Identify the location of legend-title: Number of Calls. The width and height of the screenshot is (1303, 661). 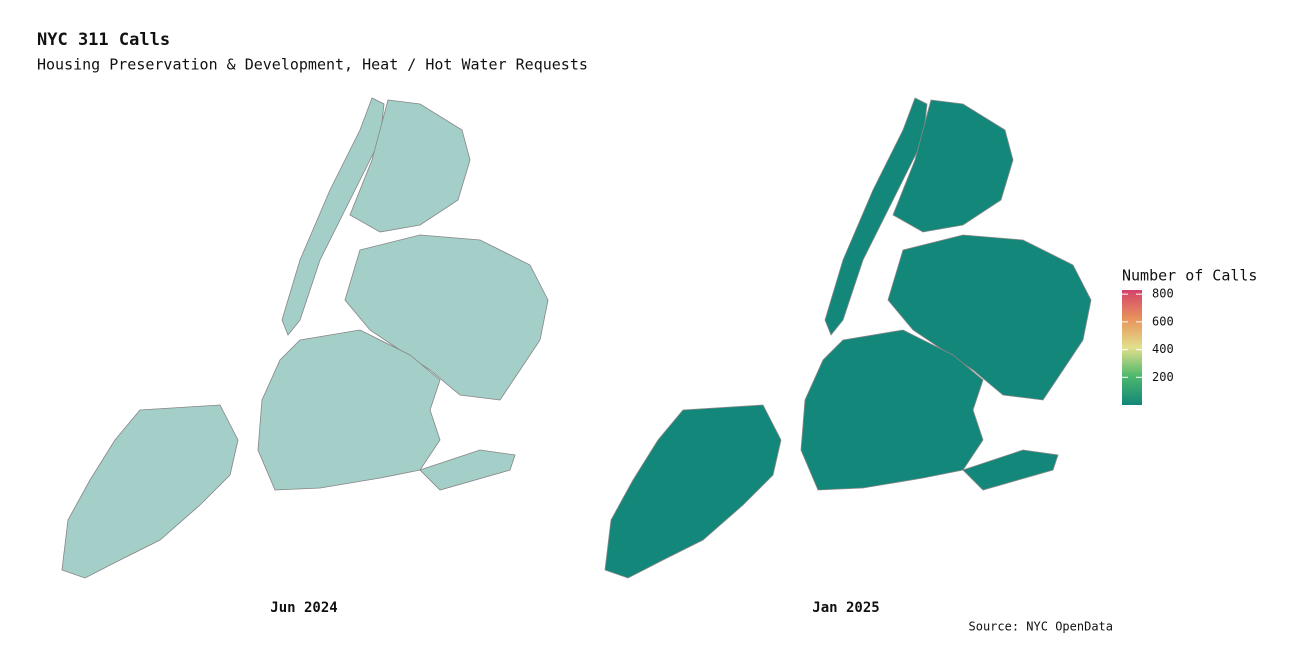
(1189, 276).